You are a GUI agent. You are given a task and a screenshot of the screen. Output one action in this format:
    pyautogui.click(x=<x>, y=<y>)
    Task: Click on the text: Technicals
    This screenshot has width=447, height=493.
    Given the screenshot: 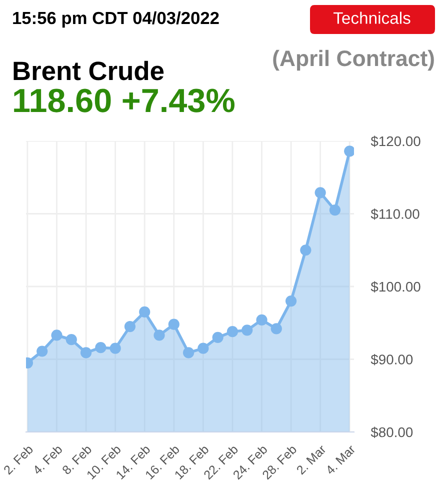 What is the action you would take?
    pyautogui.click(x=371, y=18)
    